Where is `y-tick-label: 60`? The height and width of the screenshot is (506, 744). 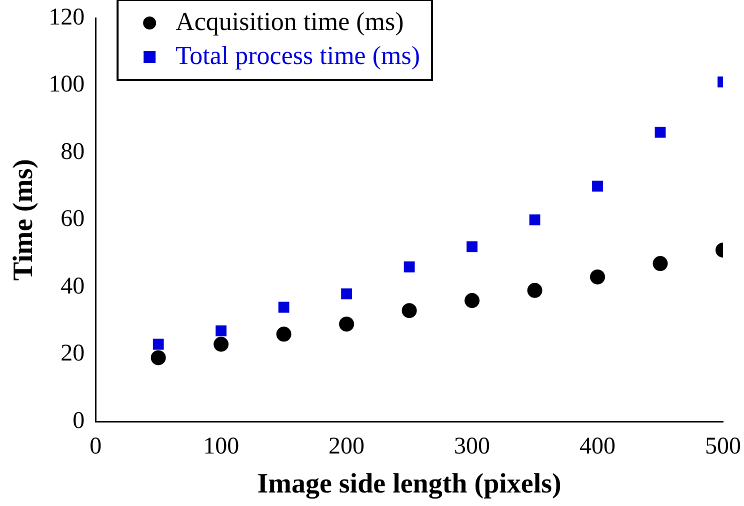
y-tick-label: 60 is located at coordinates (72, 219).